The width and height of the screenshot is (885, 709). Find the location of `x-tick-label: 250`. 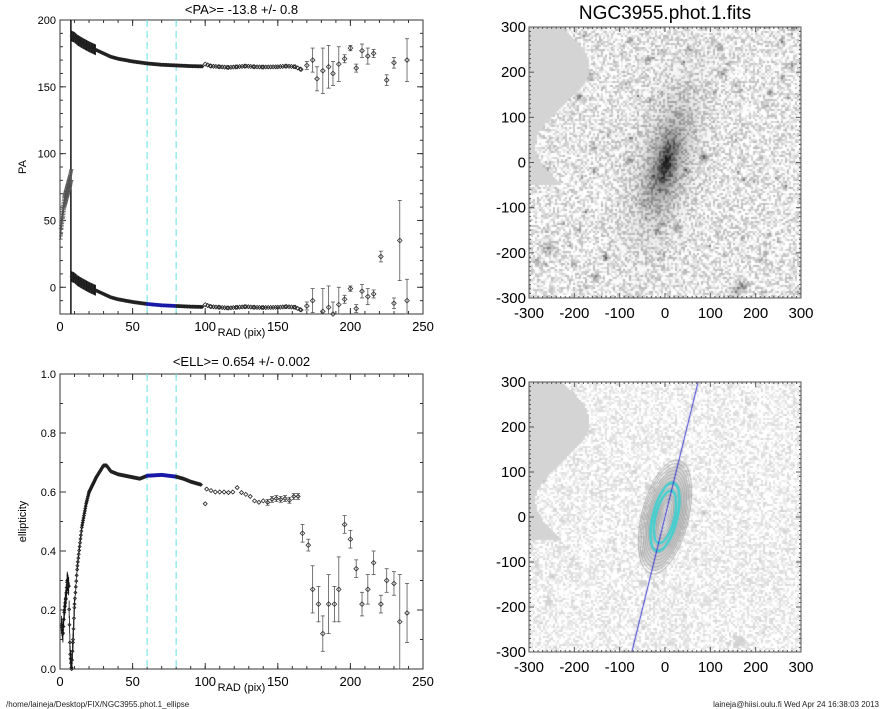

x-tick-label: 250 is located at coordinates (423, 326).